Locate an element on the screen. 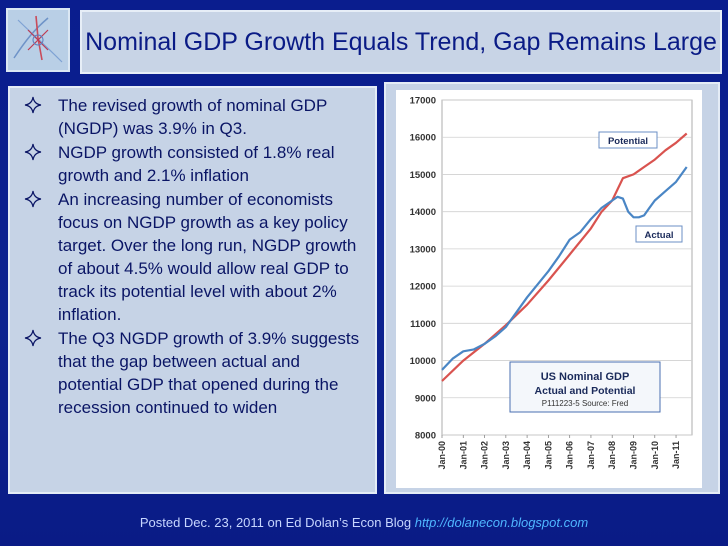 Image resolution: width=728 pixels, height=546 pixels. compass-rose-logo-icon is located at coordinates (38, 40).